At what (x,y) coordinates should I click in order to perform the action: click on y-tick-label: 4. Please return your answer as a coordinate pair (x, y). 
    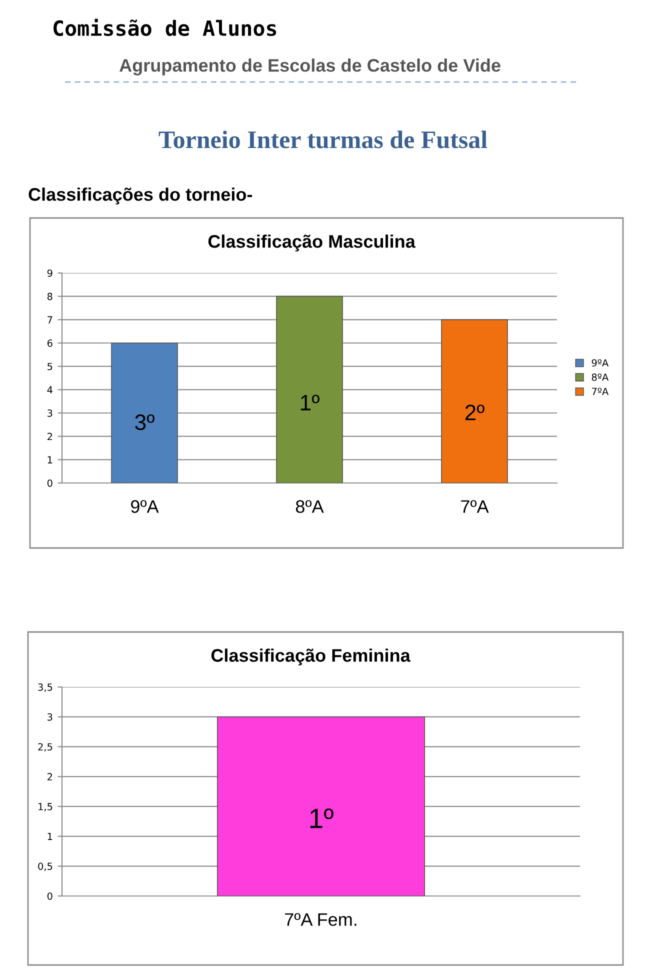
    Looking at the image, I should click on (49, 390).